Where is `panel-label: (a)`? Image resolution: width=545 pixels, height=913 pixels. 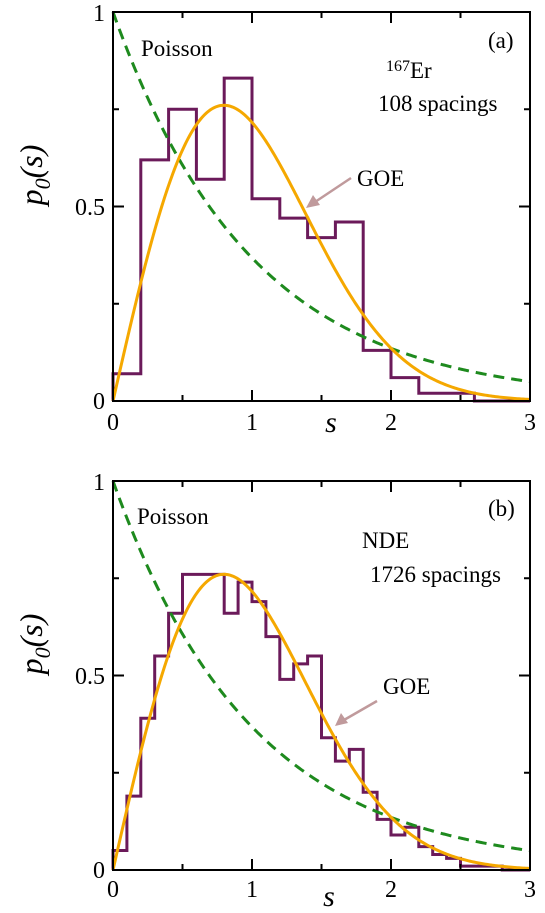
panel-label: (a) is located at coordinates (501, 40).